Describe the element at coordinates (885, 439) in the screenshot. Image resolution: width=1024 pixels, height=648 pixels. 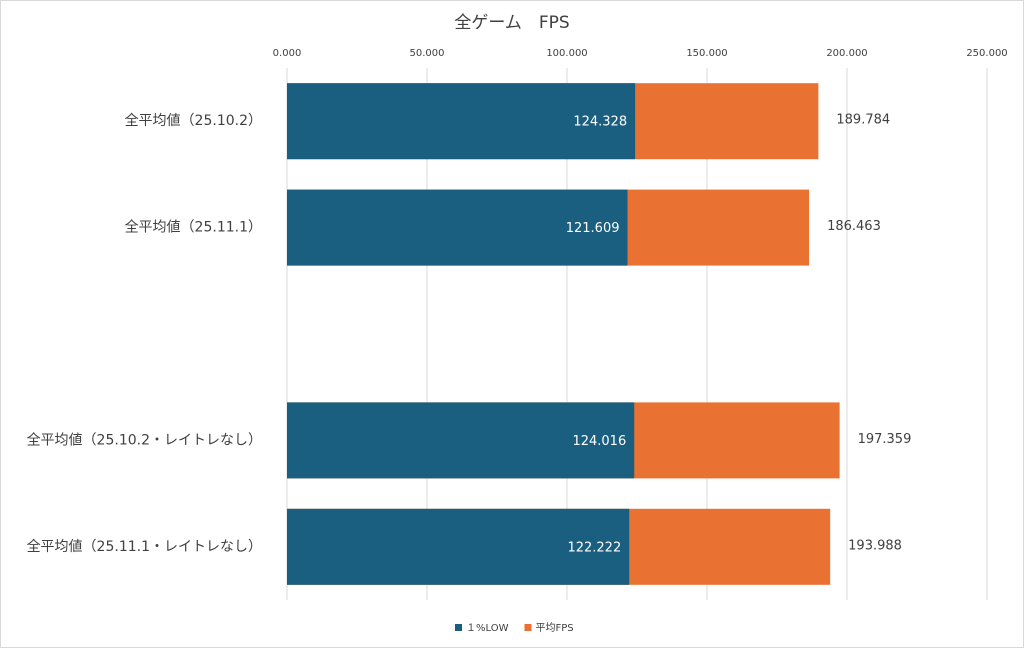
I see `data-label: 197.359` at that location.